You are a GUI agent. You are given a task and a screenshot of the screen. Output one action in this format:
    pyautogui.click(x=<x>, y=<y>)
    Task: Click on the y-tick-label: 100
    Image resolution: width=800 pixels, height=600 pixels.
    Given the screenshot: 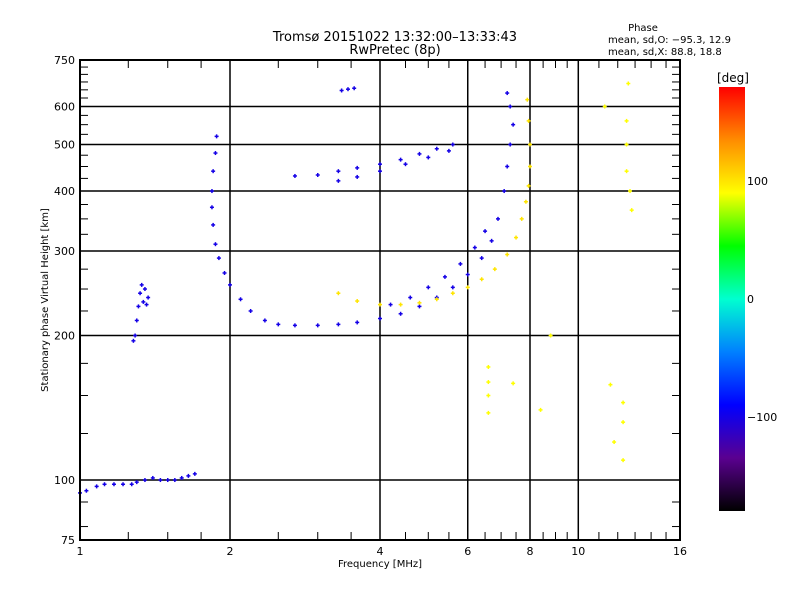 What is the action you would take?
    pyautogui.click(x=64, y=480)
    